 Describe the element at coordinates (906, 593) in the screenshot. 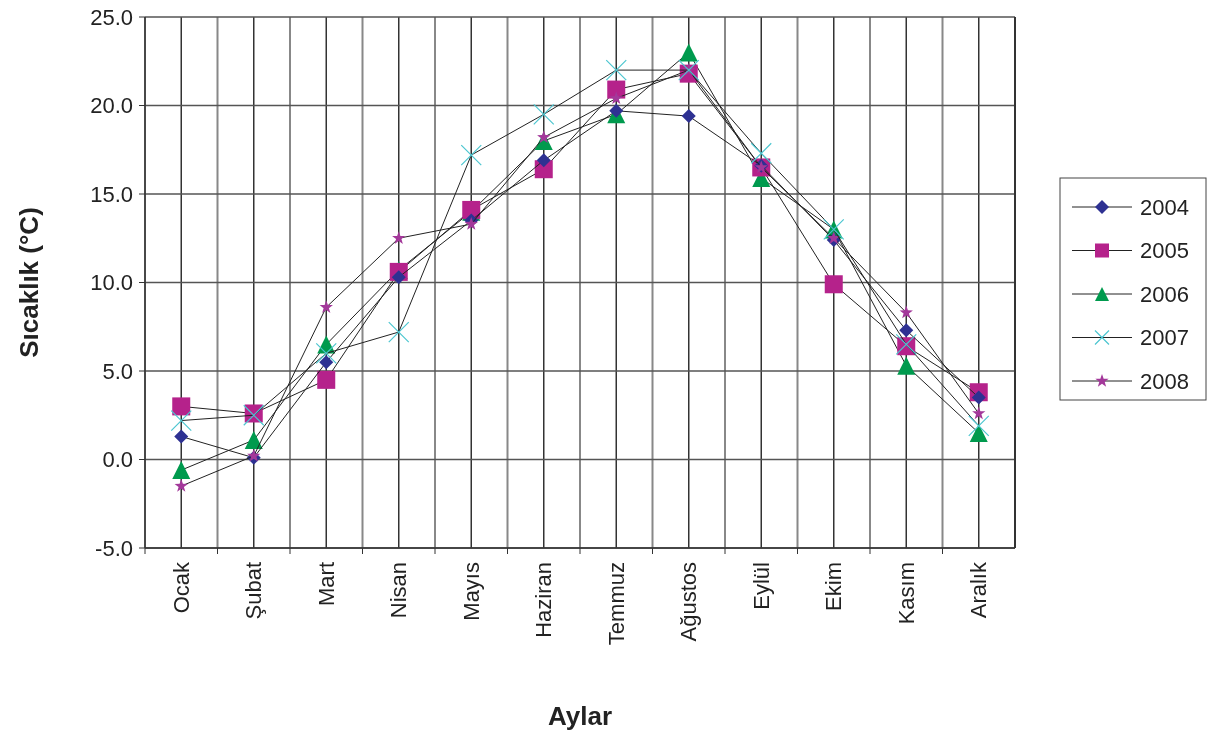

I see `x-tick-label: Kasım` at that location.